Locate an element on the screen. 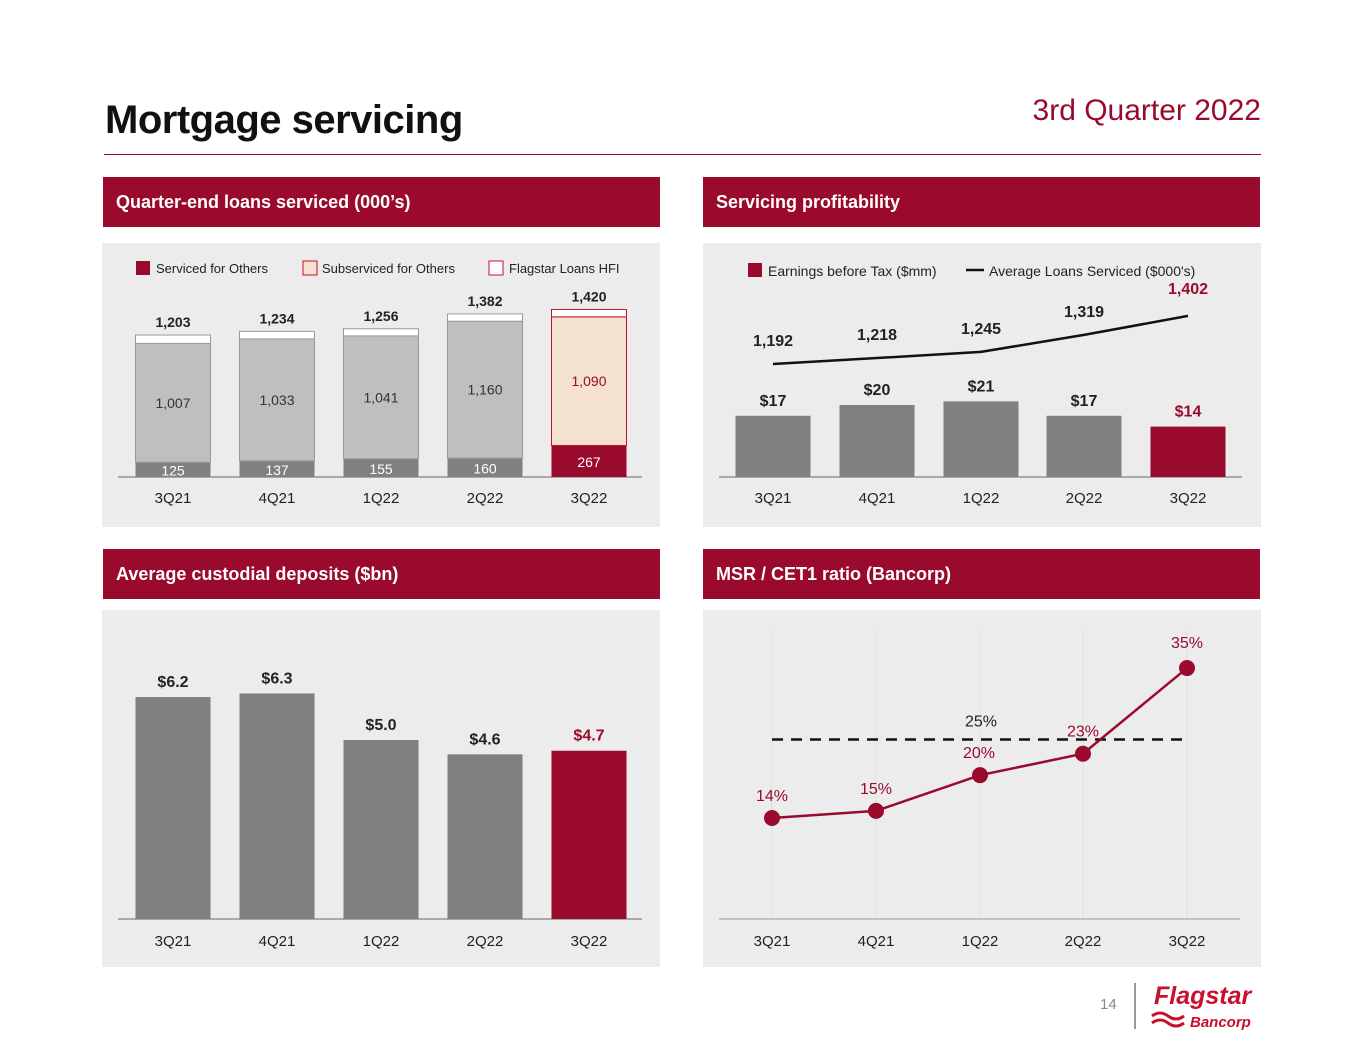 The image size is (1365, 1055). legend-swatch-serviced is located at coordinates (143, 268).